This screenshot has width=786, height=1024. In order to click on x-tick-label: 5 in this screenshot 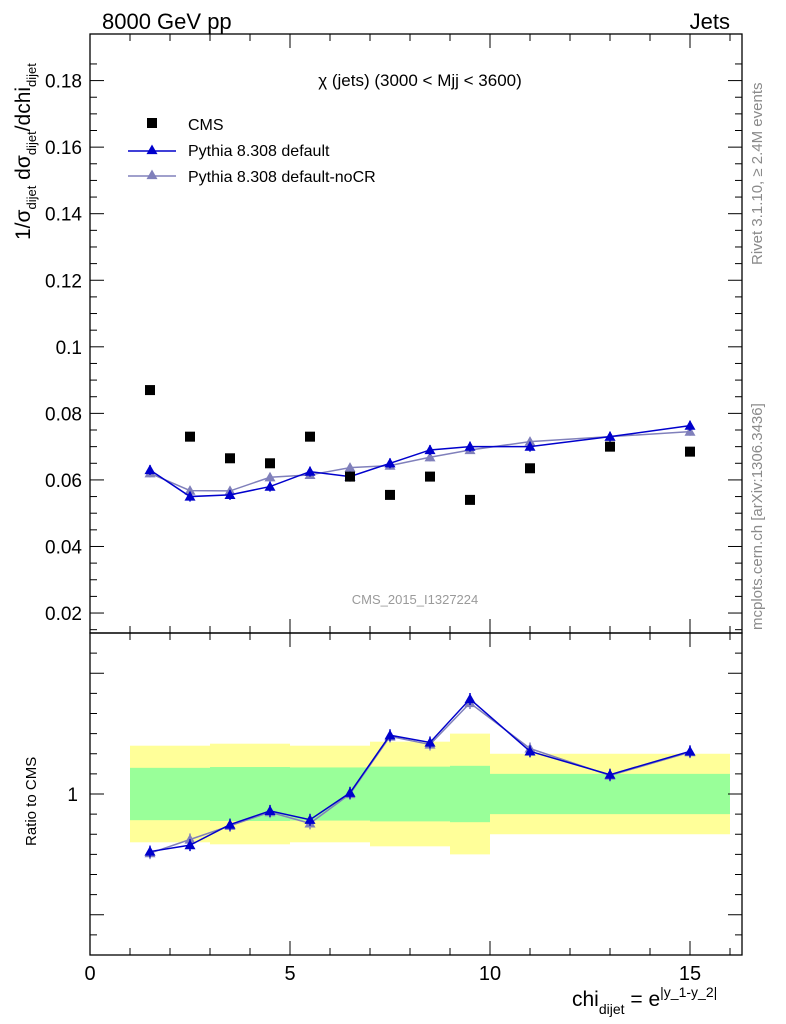, I will do `click(289, 974)`.